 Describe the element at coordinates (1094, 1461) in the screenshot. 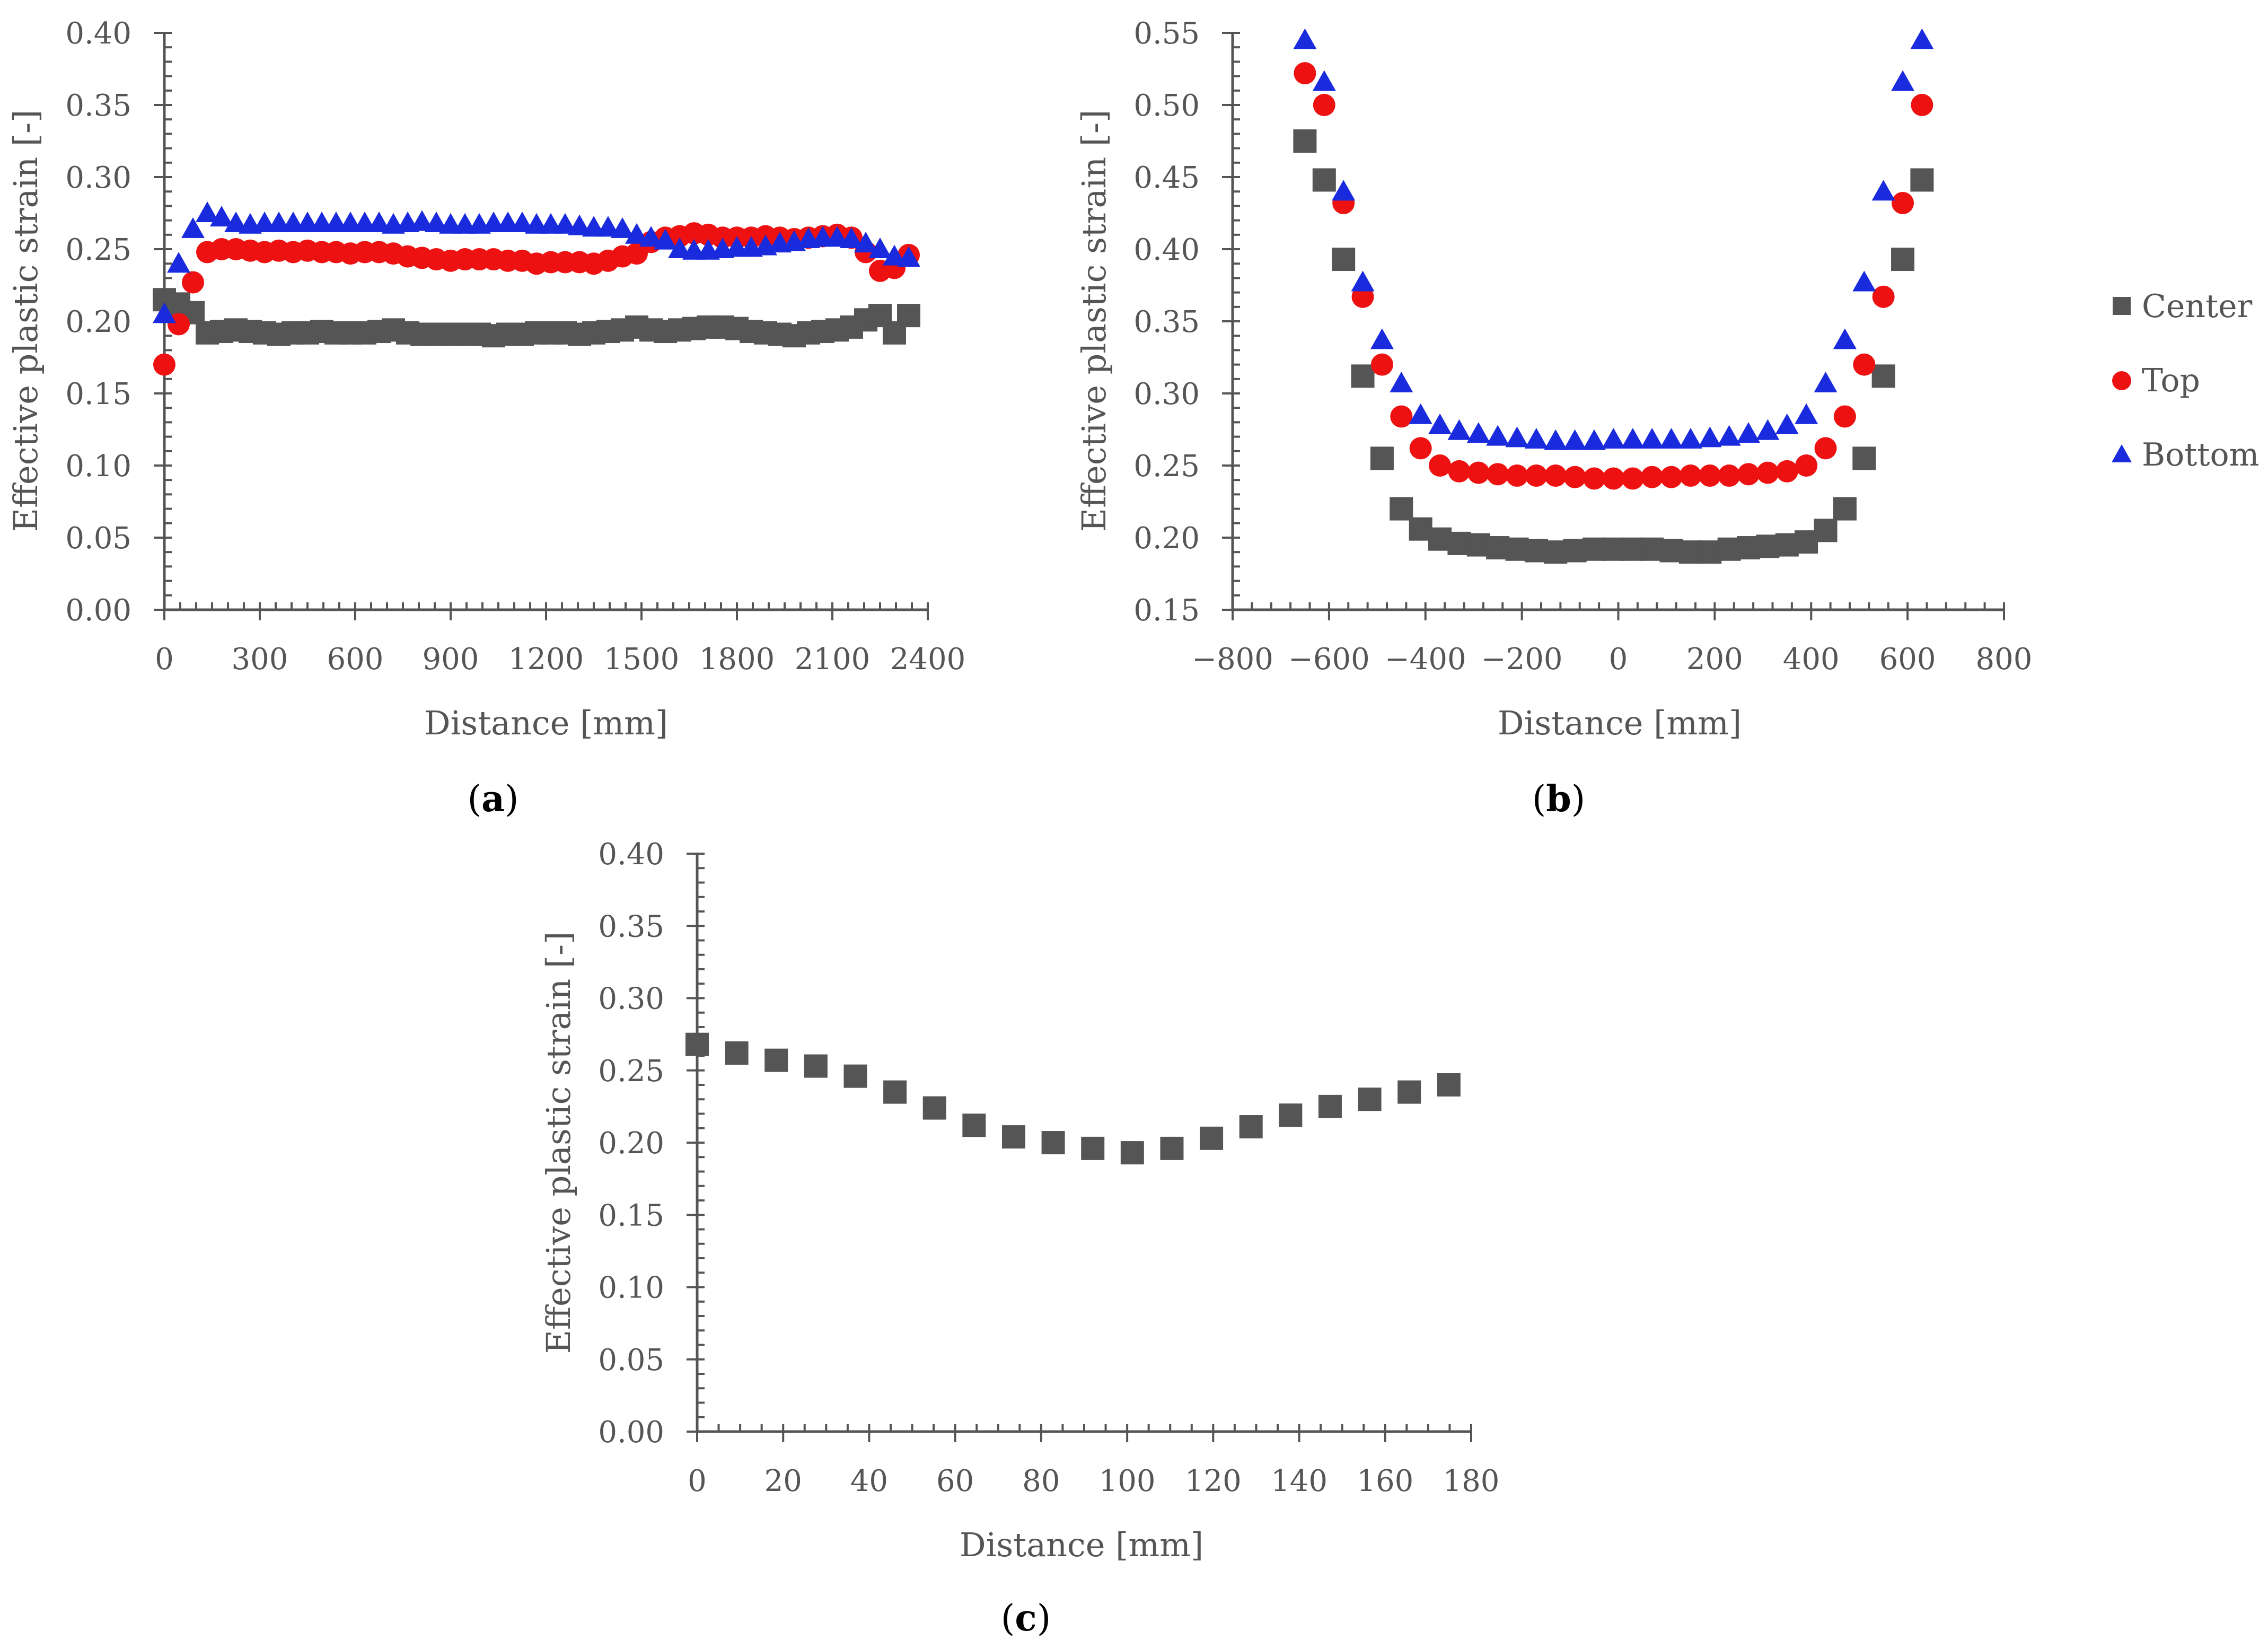

I see `x-axis-c: 0 20 40 60 80 100 120 140 160 180` at that location.